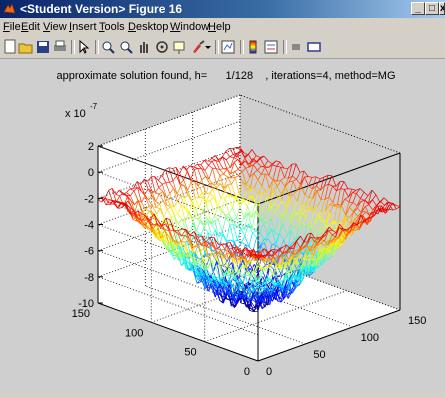  What do you see at coordinates (208, 47) in the screenshot?
I see `brush-dropdown-icon` at bounding box center [208, 47].